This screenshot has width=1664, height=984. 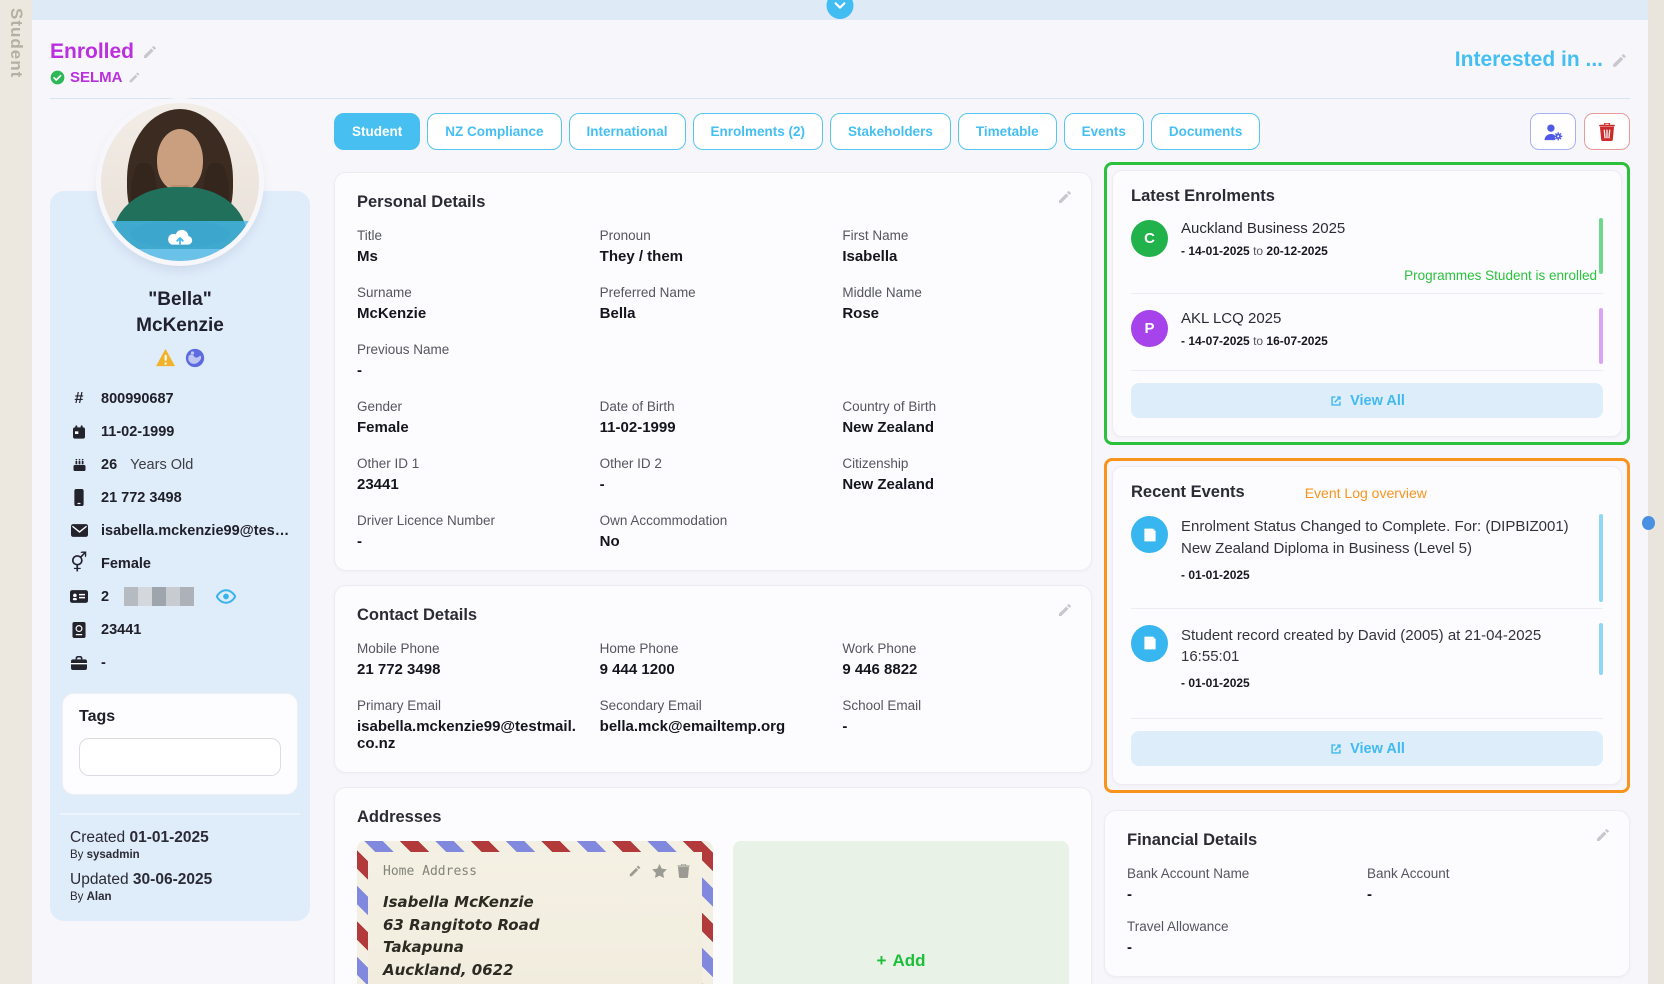 I want to click on profile-sidebar: "Bella" McKenzie # 800990687, so click(x=180, y=543).